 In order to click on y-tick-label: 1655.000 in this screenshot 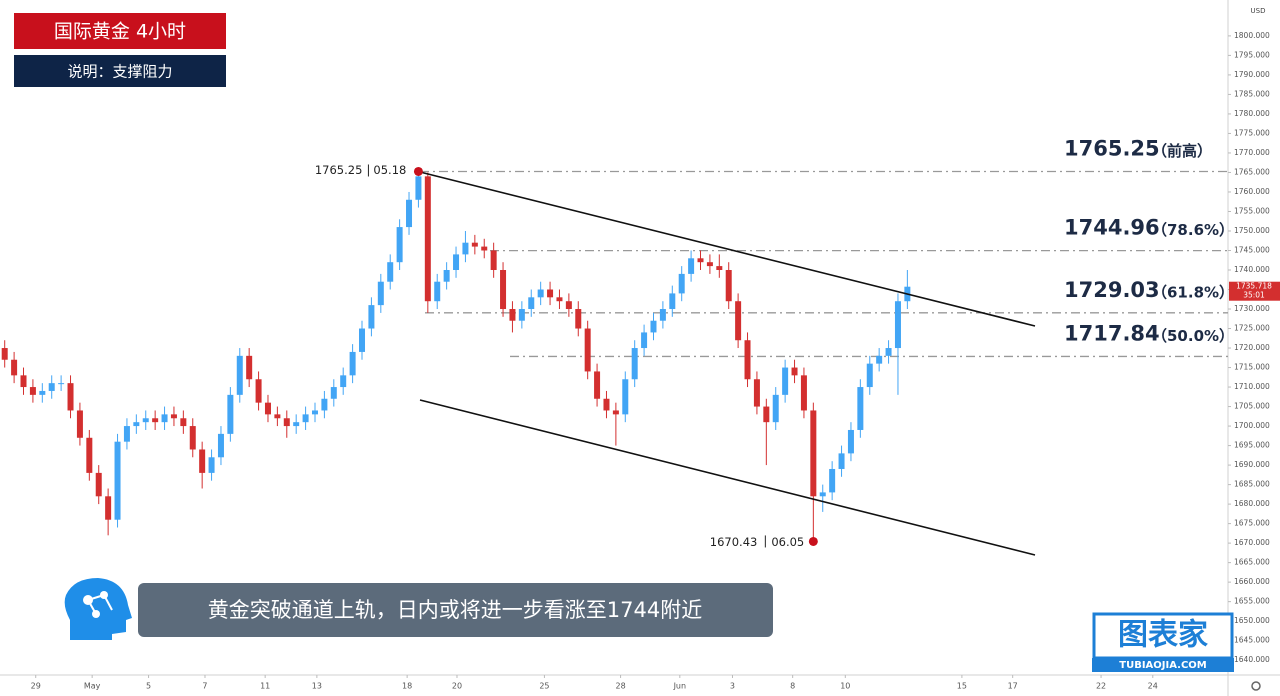, I will do `click(1252, 601)`.